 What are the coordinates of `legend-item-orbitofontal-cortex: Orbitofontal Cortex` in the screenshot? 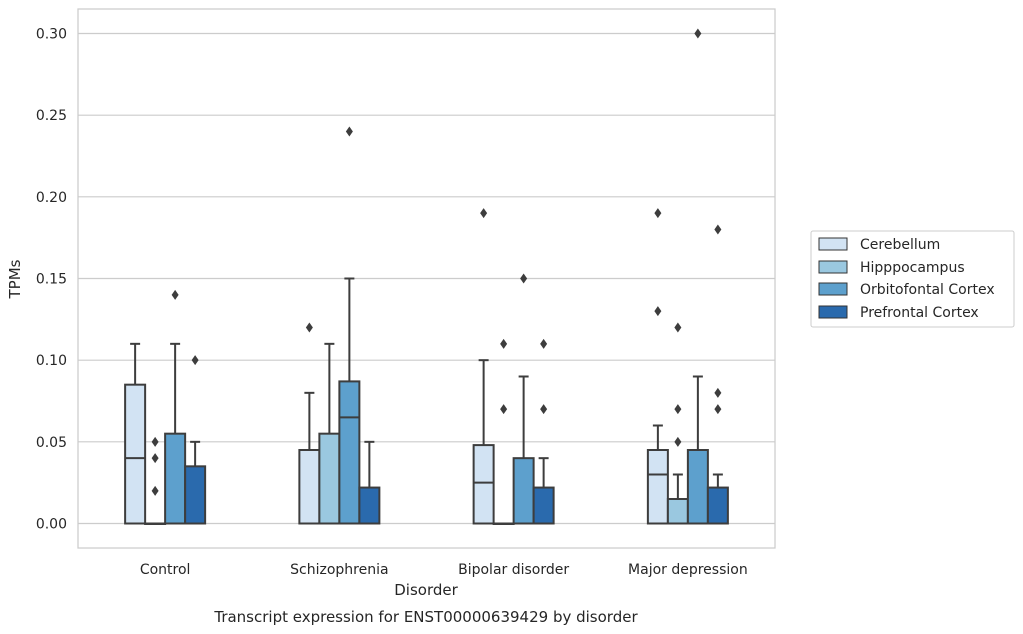 It's located at (906, 290).